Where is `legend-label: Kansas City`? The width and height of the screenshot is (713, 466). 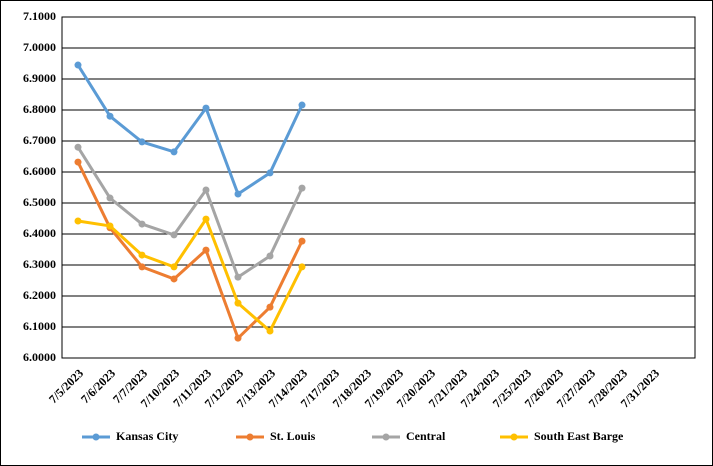
legend-label: Kansas City is located at coordinates (147, 436).